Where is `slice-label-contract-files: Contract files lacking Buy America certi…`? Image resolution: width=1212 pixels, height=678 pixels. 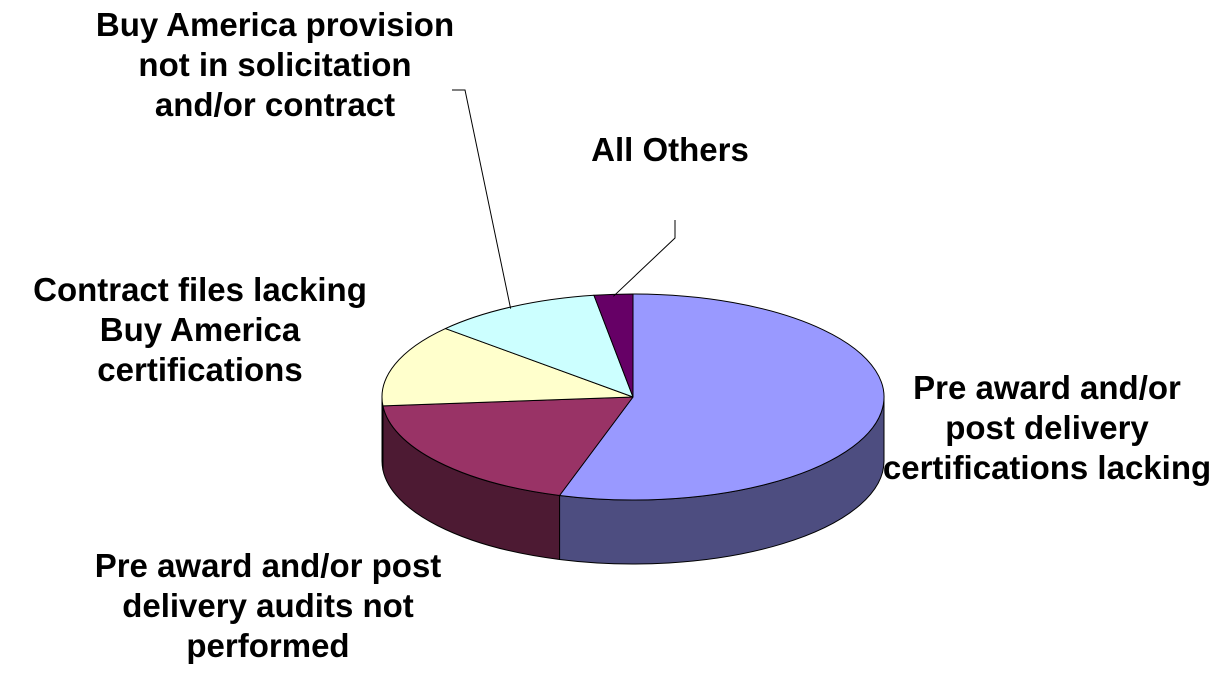 slice-label-contract-files: Contract files lacking Buy America certi… is located at coordinates (200, 329).